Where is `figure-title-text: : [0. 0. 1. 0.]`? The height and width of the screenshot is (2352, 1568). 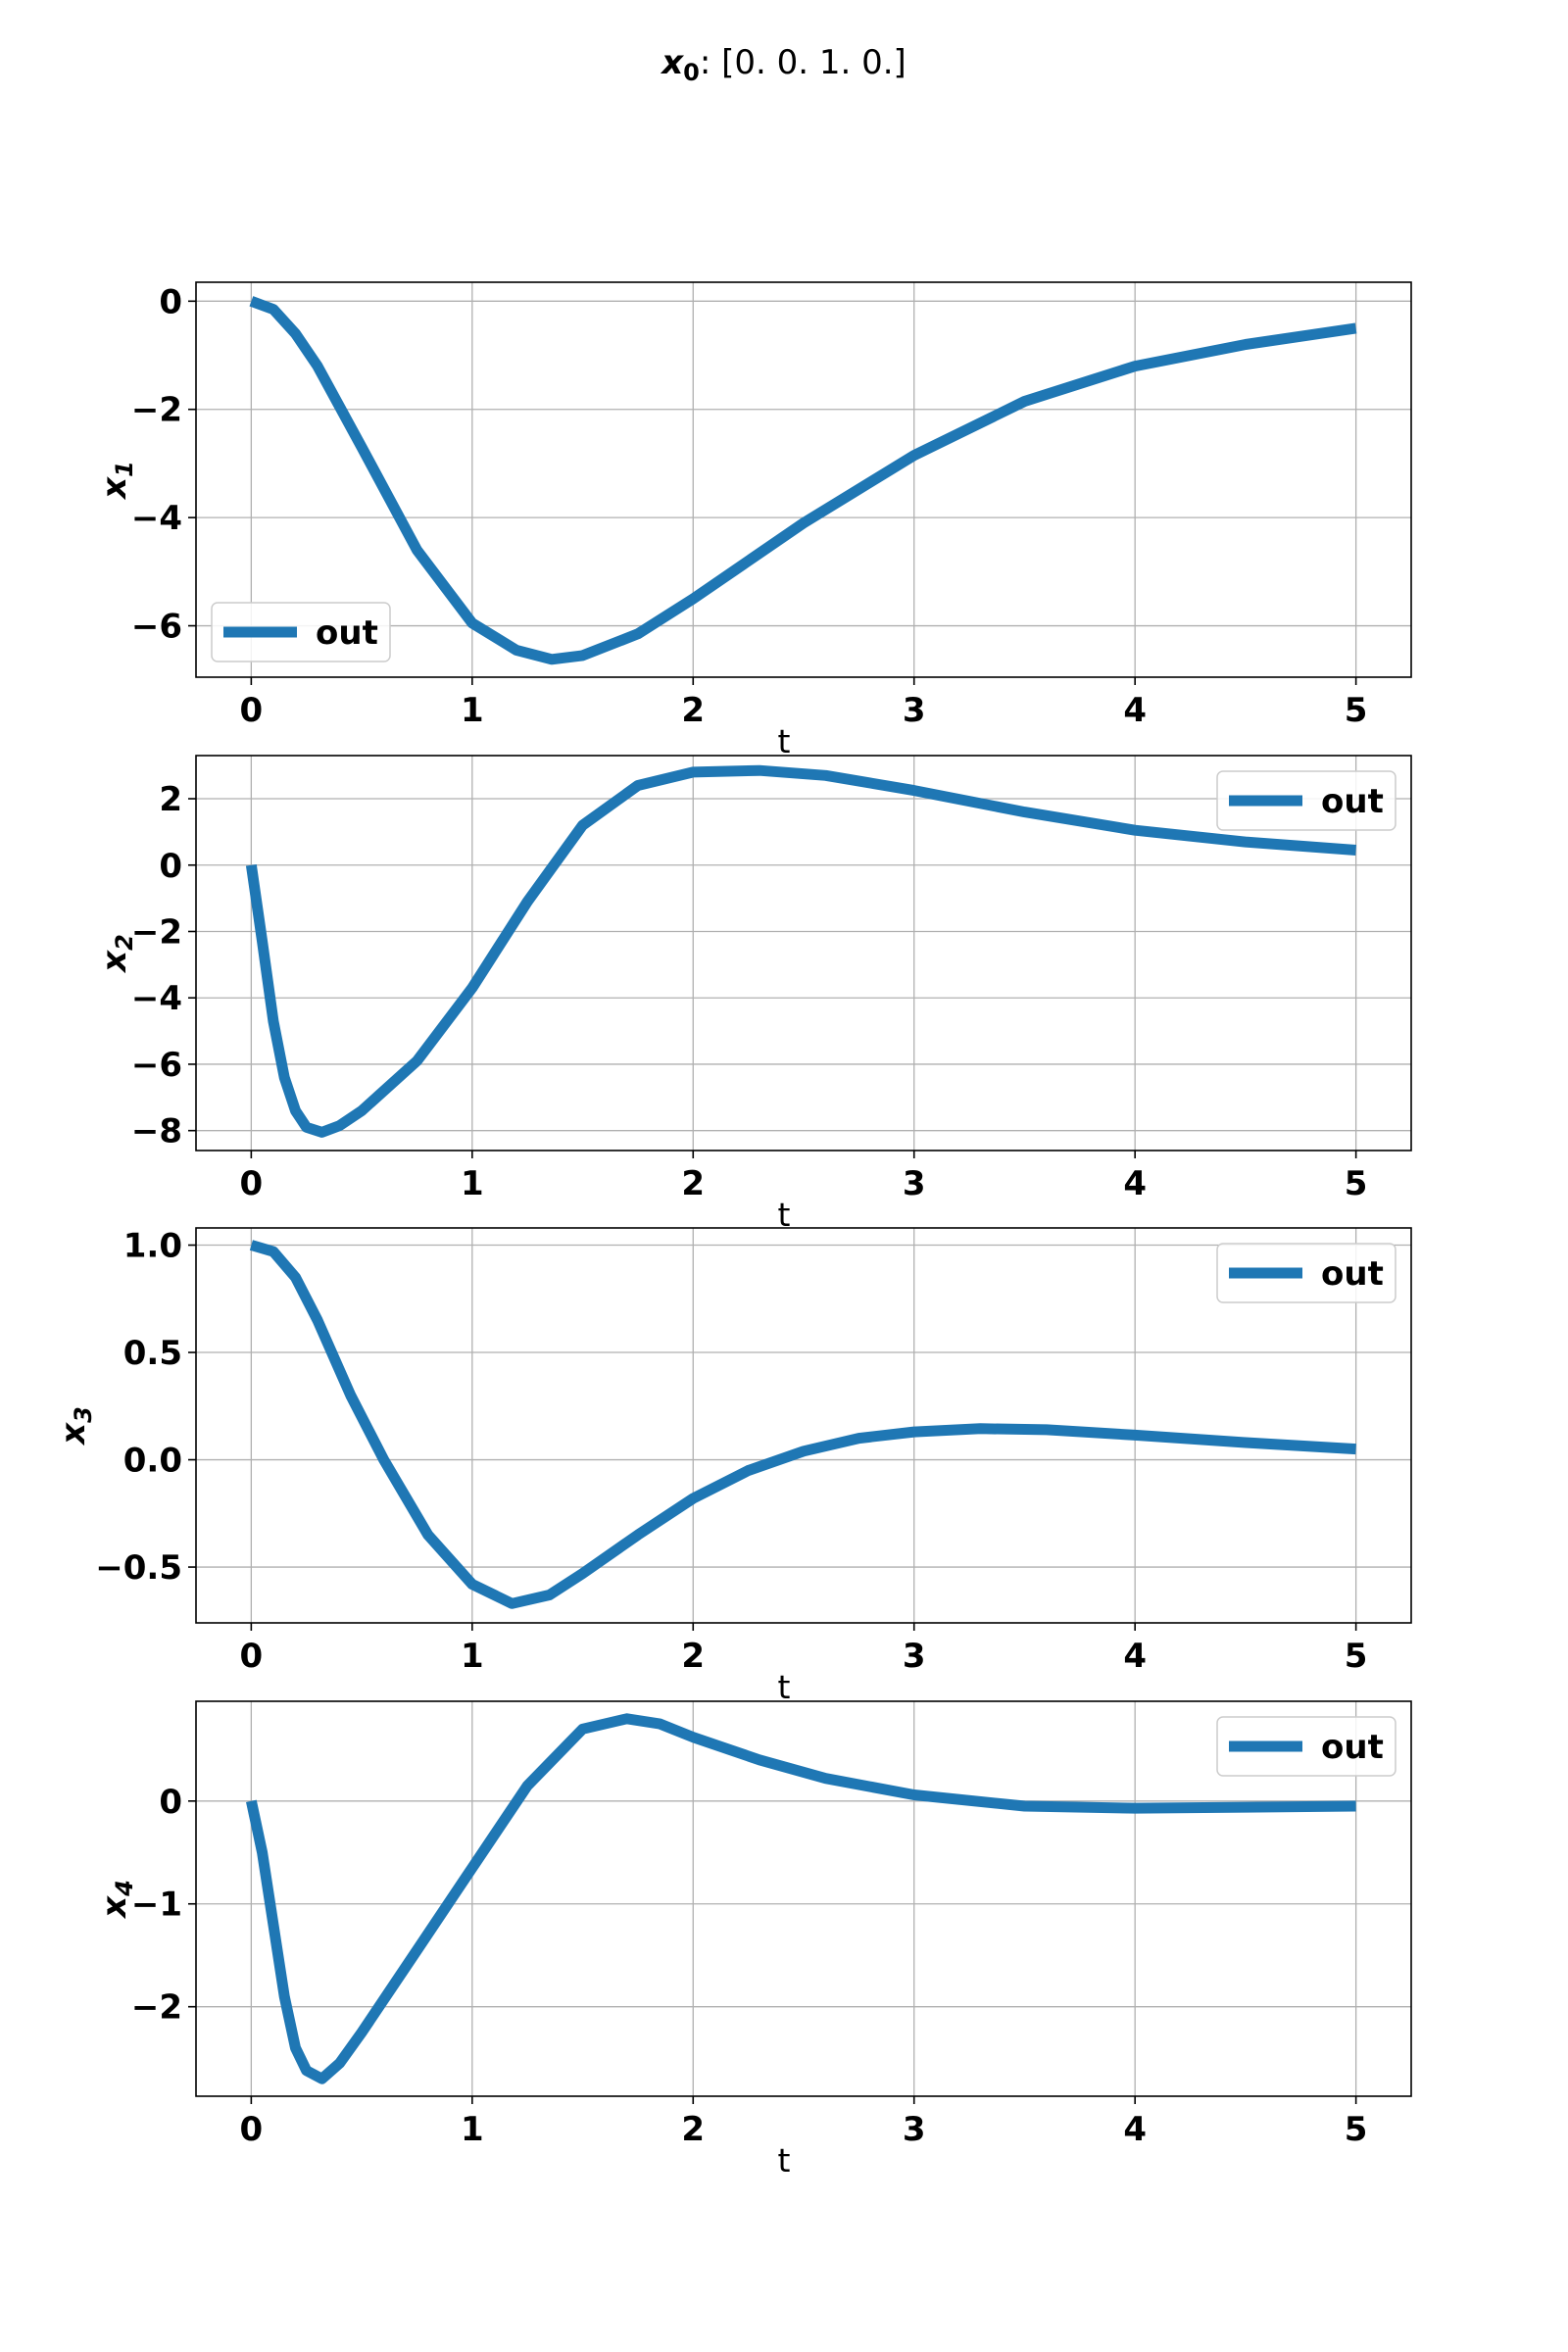 figure-title-text: : [0. 0. 1. 0.] is located at coordinates (803, 62).